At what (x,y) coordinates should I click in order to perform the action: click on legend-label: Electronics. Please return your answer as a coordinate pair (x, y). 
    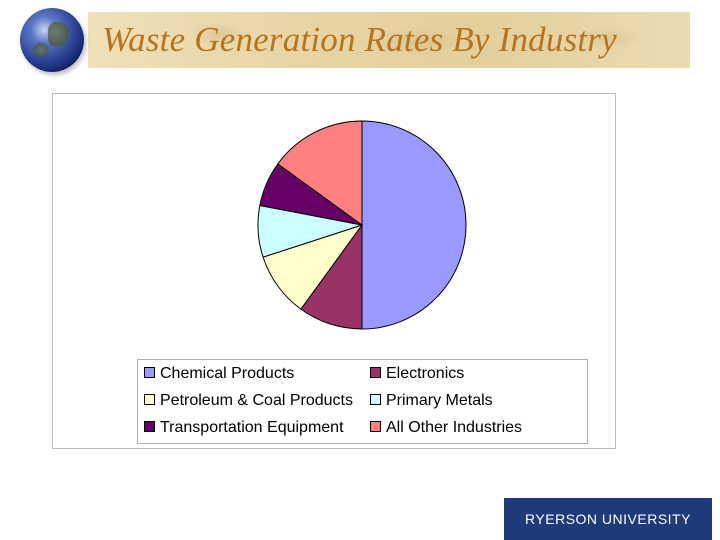
    Looking at the image, I should click on (425, 373).